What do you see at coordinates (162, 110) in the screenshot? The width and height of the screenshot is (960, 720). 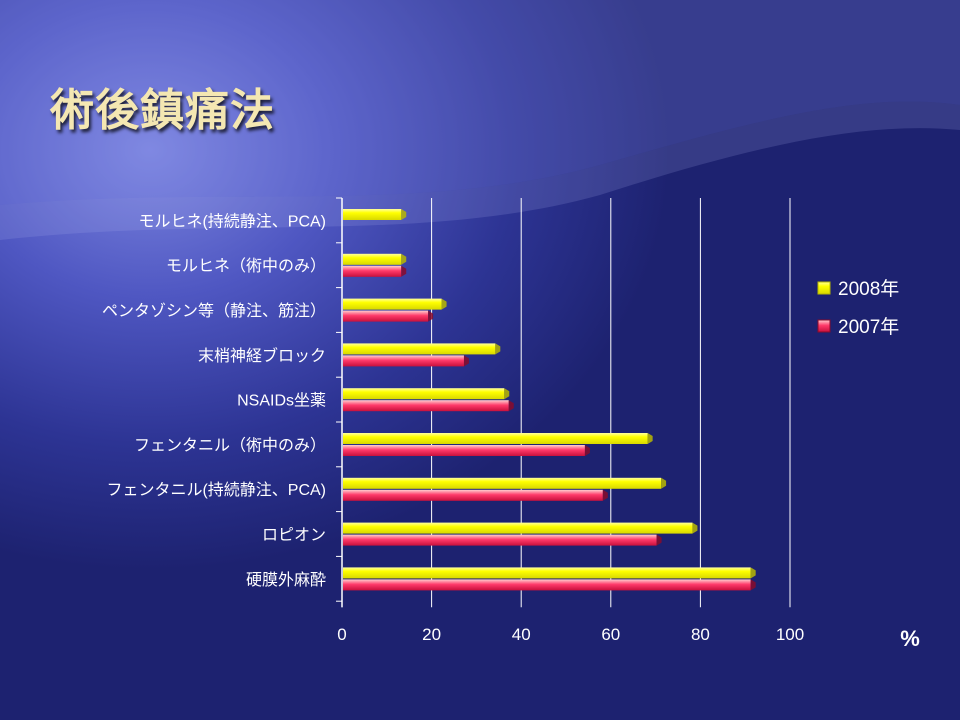 I see `slide-title: 術後鎮痛法` at bounding box center [162, 110].